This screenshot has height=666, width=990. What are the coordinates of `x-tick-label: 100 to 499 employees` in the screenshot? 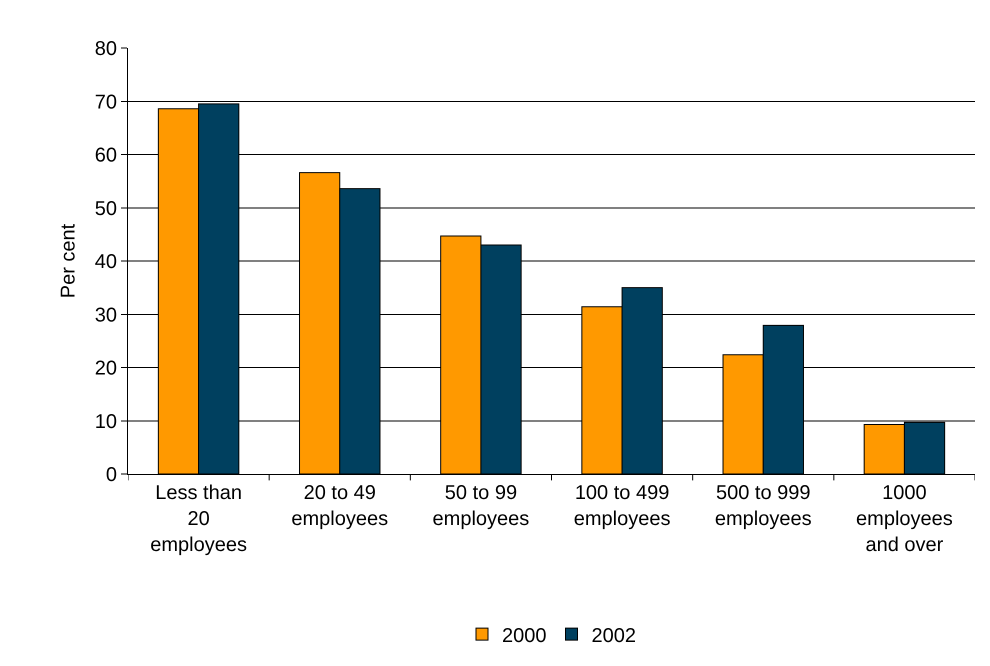 It's located at (622, 506).